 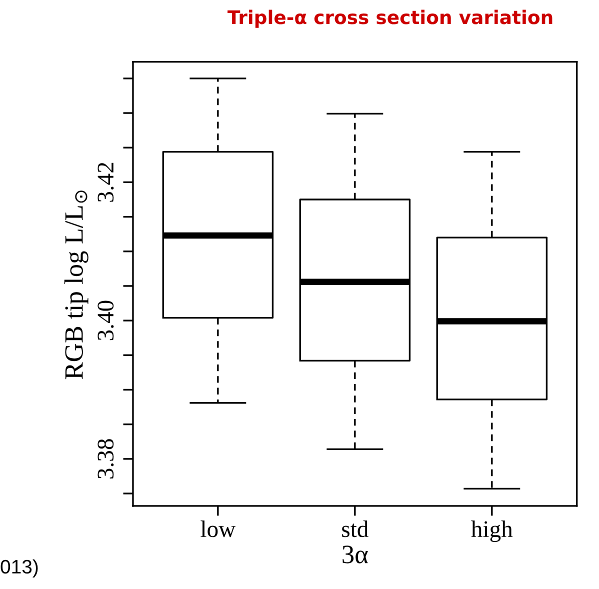 What do you see at coordinates (390, 19) in the screenshot?
I see `chart-title: Triple-α cross section variation` at bounding box center [390, 19].